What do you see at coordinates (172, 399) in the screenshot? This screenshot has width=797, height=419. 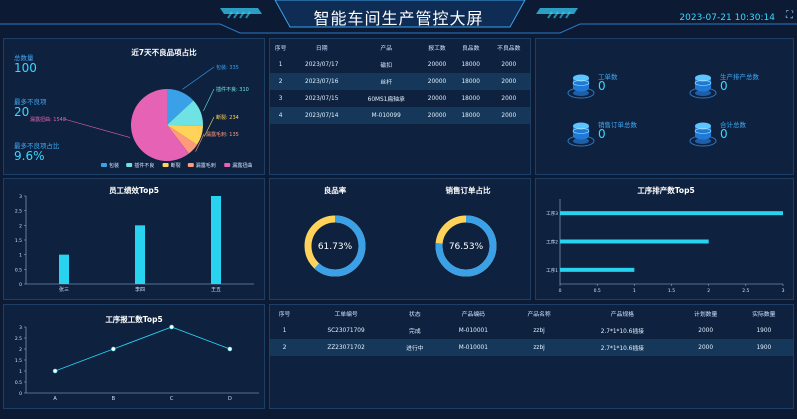 I see `x-tick-label: C` at bounding box center [172, 399].